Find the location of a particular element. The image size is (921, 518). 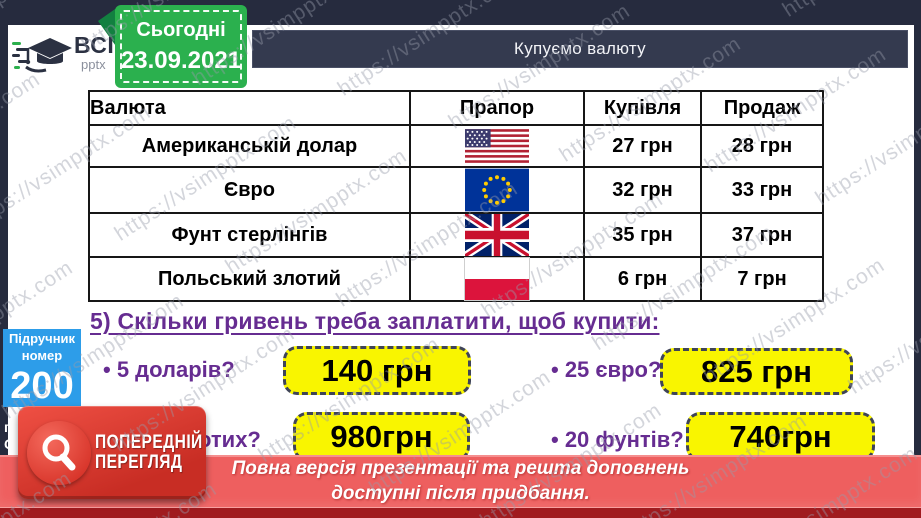

date-value: 23.09.2021 is located at coordinates (181, 60).